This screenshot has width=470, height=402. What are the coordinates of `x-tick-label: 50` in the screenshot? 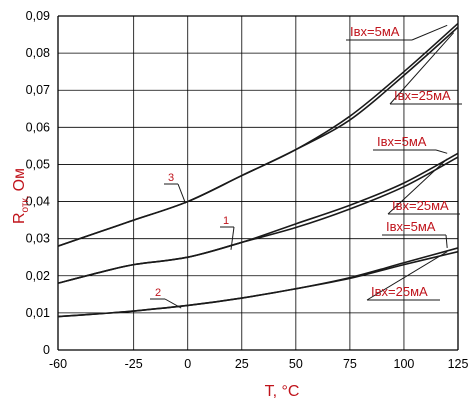 It's located at (296, 364).